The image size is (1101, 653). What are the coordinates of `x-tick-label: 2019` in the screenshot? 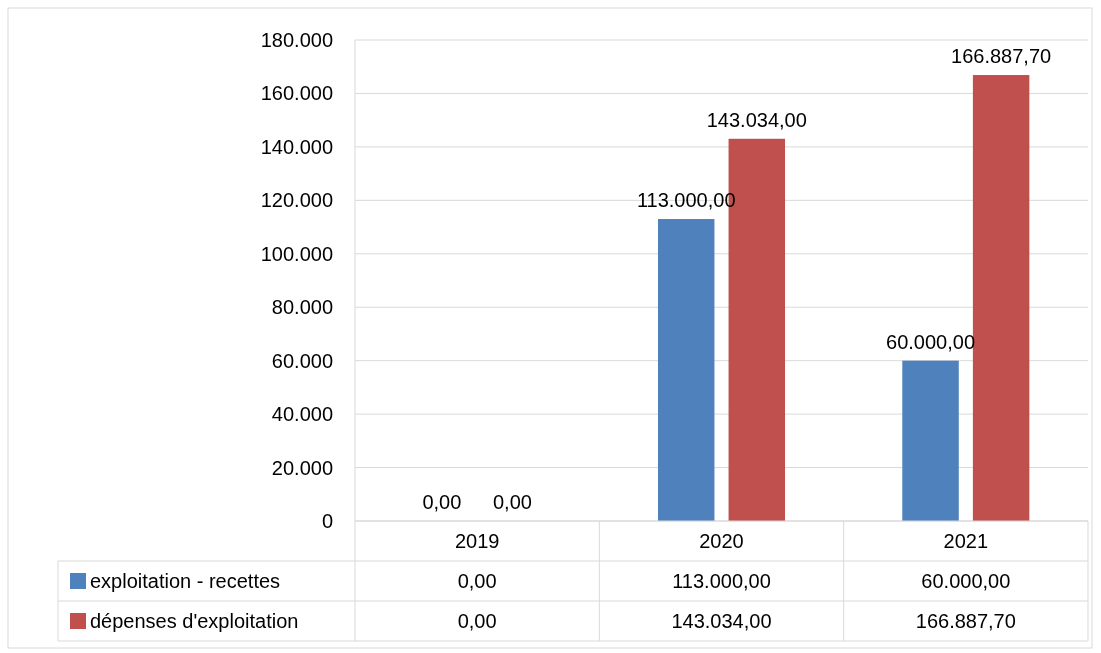 It's located at (477, 541).